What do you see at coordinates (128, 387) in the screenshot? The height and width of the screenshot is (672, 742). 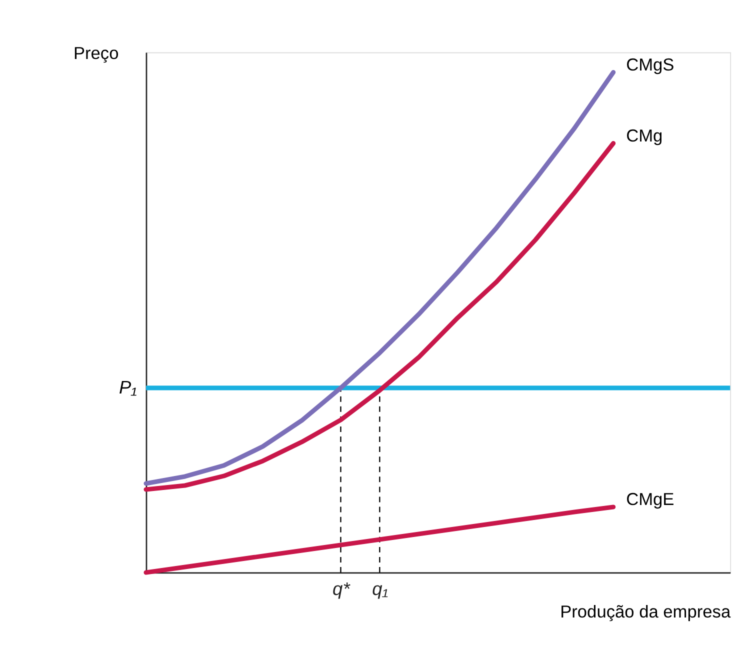 I see `ref-line-label: P₁` at bounding box center [128, 387].